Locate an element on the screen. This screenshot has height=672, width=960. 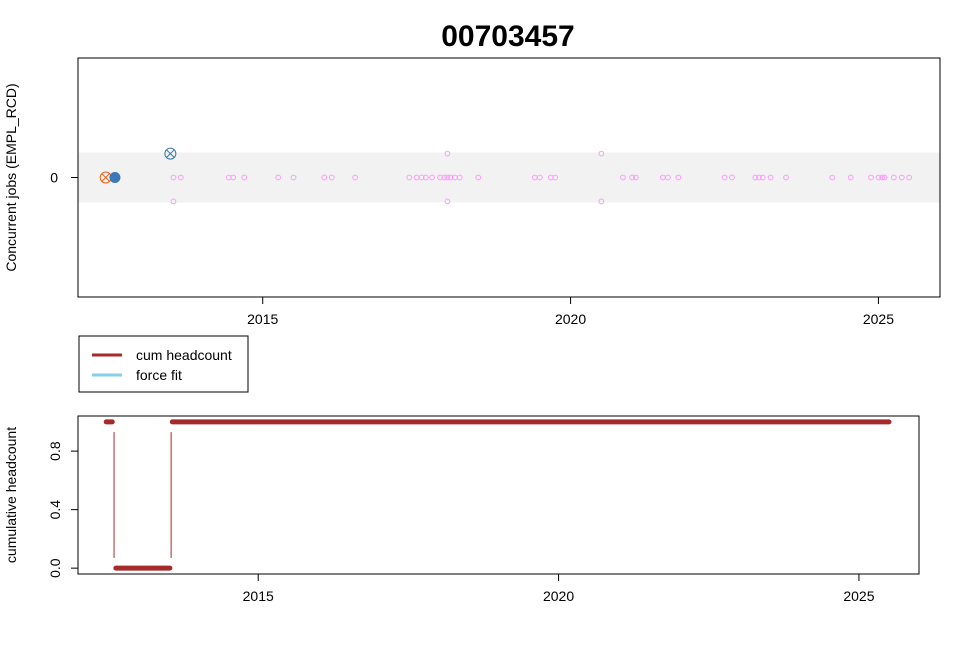
legend-box is located at coordinates (163, 364).